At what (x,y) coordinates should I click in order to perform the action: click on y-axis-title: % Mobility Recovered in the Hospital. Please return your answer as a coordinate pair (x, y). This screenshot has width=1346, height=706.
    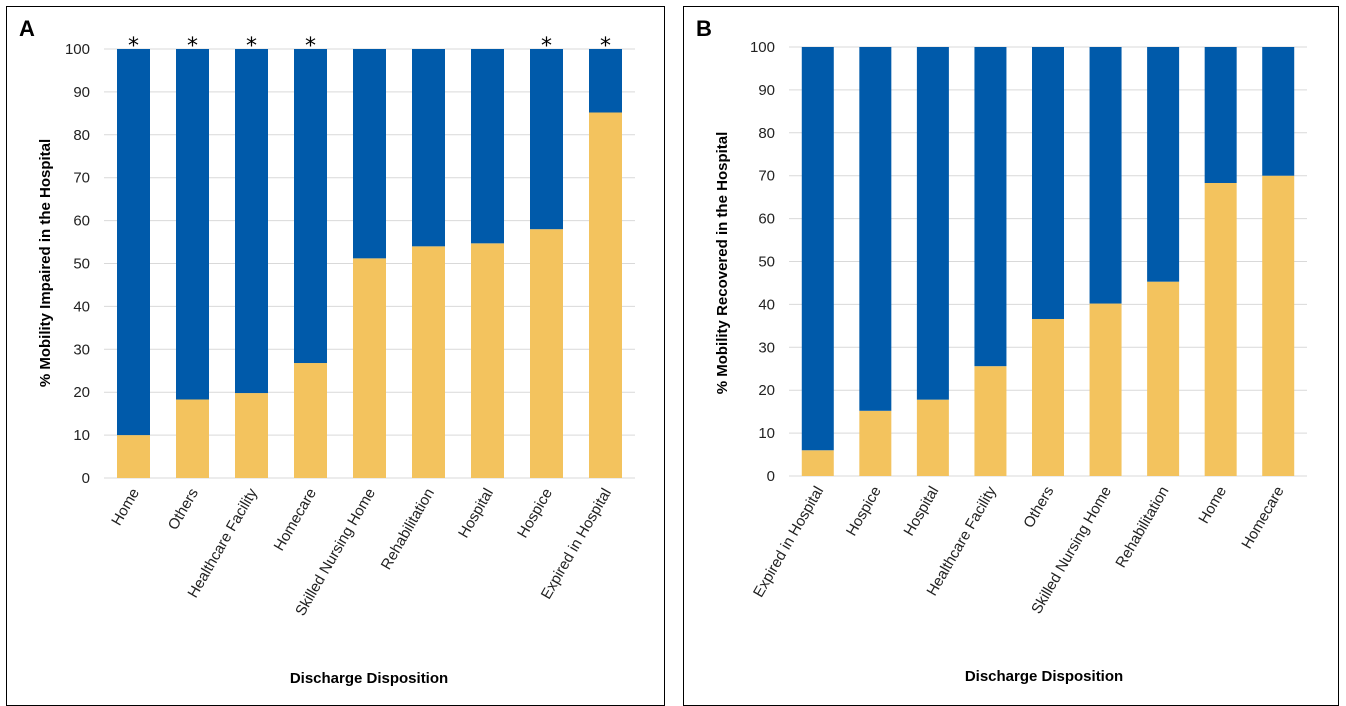
    Looking at the image, I should click on (722, 263).